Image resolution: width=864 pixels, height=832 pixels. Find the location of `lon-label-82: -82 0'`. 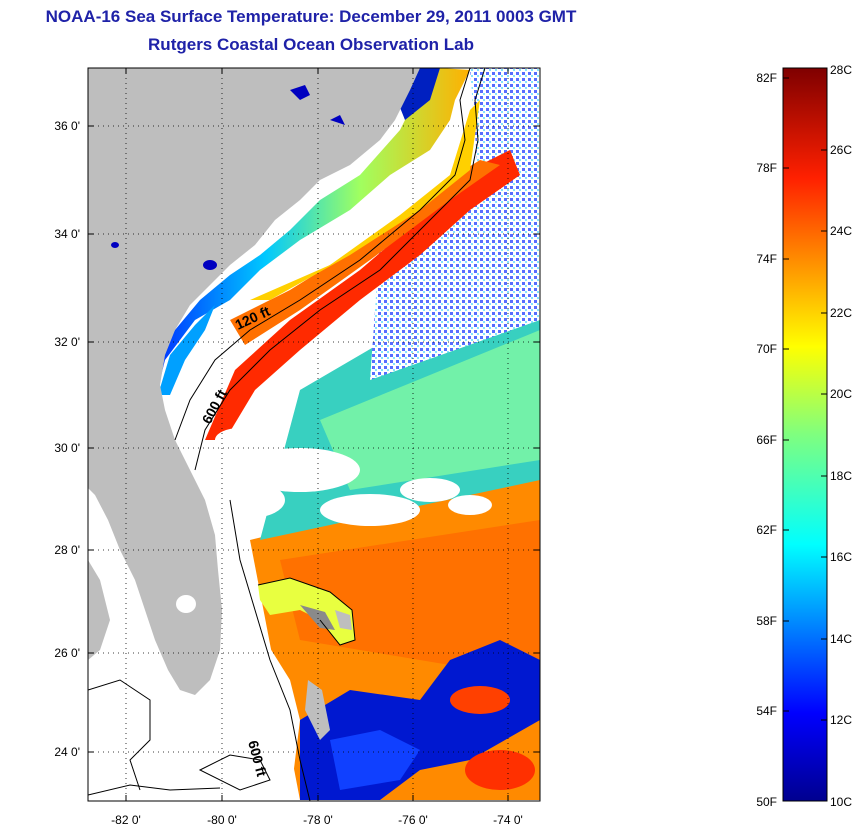

lon-label-82: -82 0' is located at coordinates (126, 820).